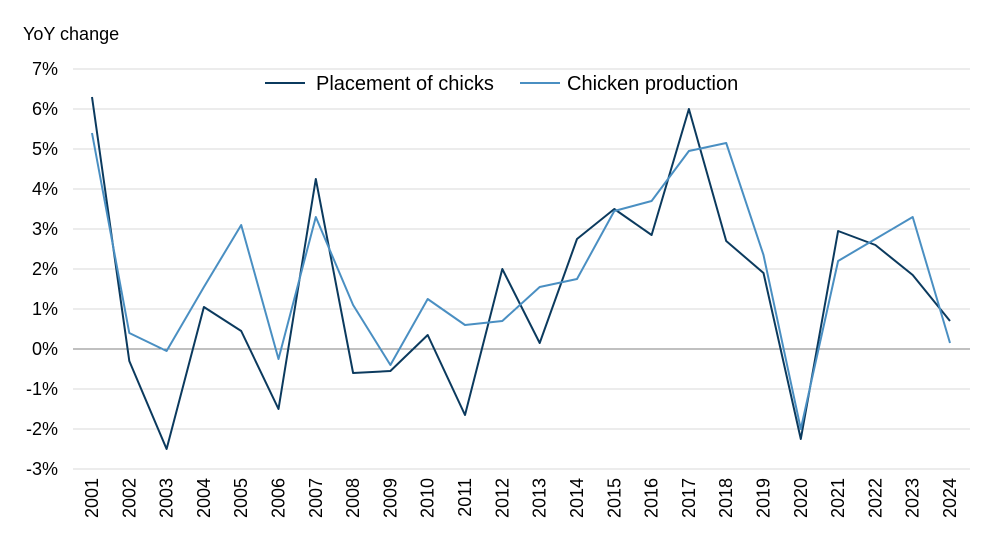  I want to click on y-tick-label: 3%, so click(45, 229).